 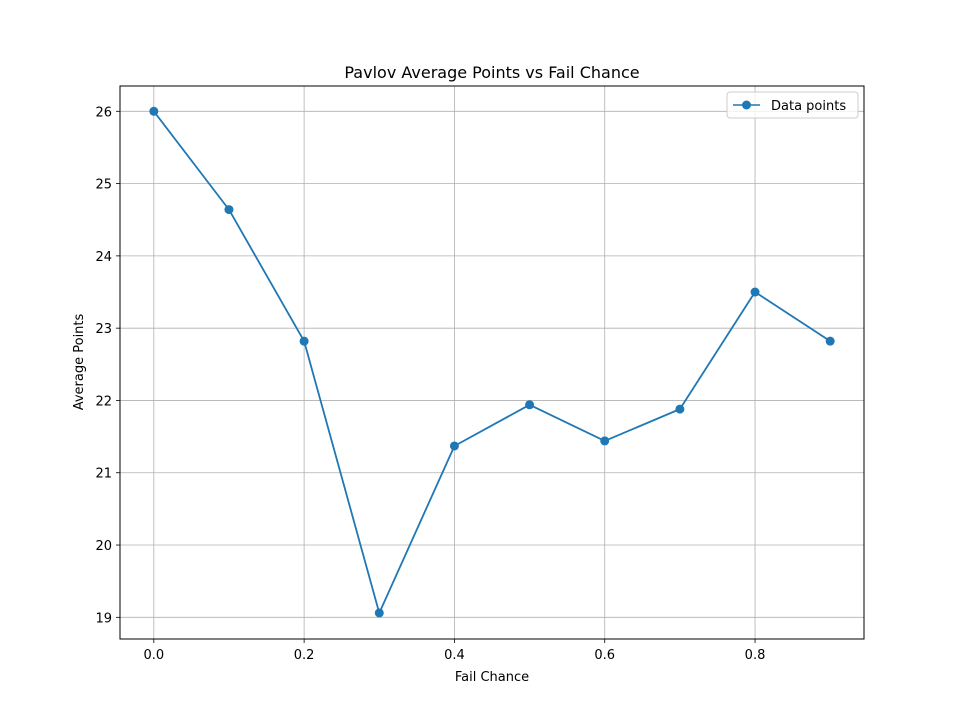 What do you see at coordinates (604, 655) in the screenshot?
I see `x-tick-label: 0.6` at bounding box center [604, 655].